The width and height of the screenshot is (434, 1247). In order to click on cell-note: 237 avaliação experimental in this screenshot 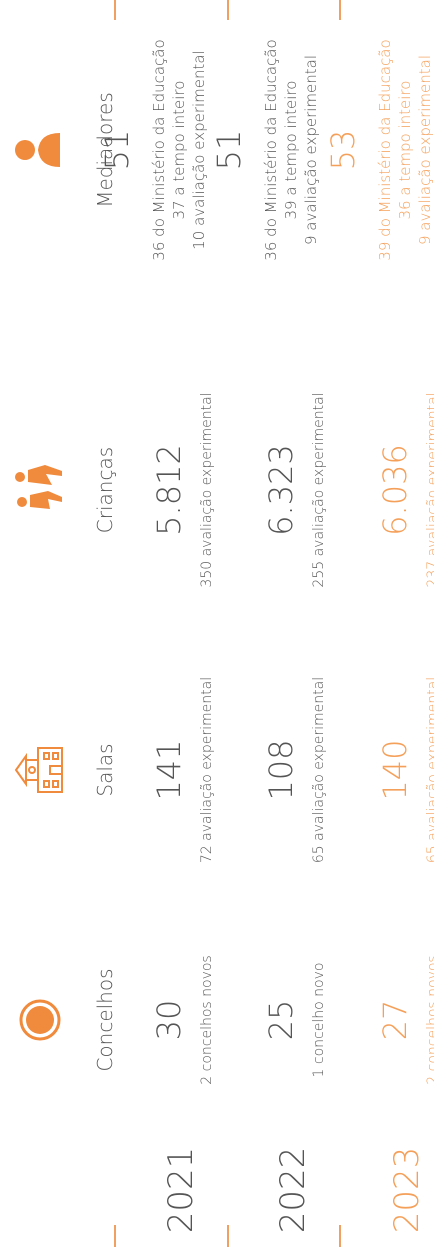, I will do `click(429, 489)`.